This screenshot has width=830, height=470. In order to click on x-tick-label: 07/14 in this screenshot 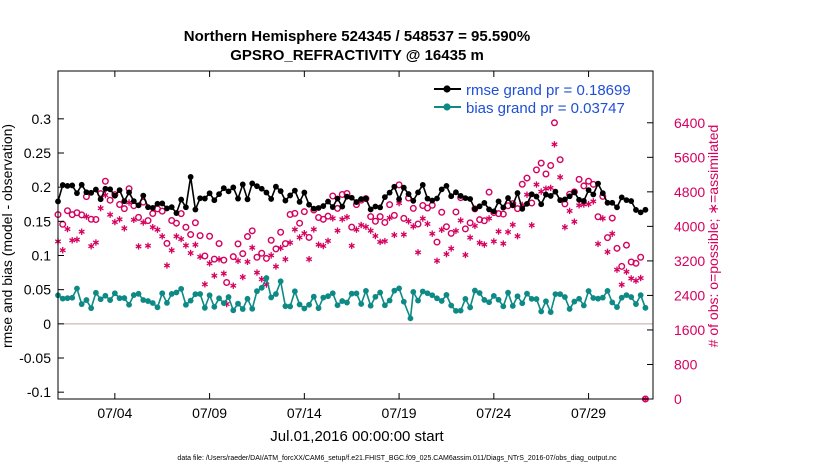, I will do `click(304, 413)`.